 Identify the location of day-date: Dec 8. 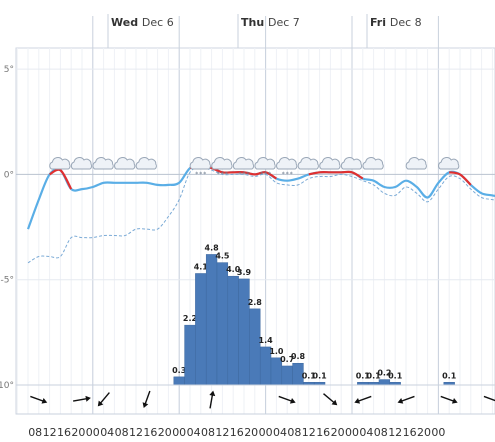
(406, 22).